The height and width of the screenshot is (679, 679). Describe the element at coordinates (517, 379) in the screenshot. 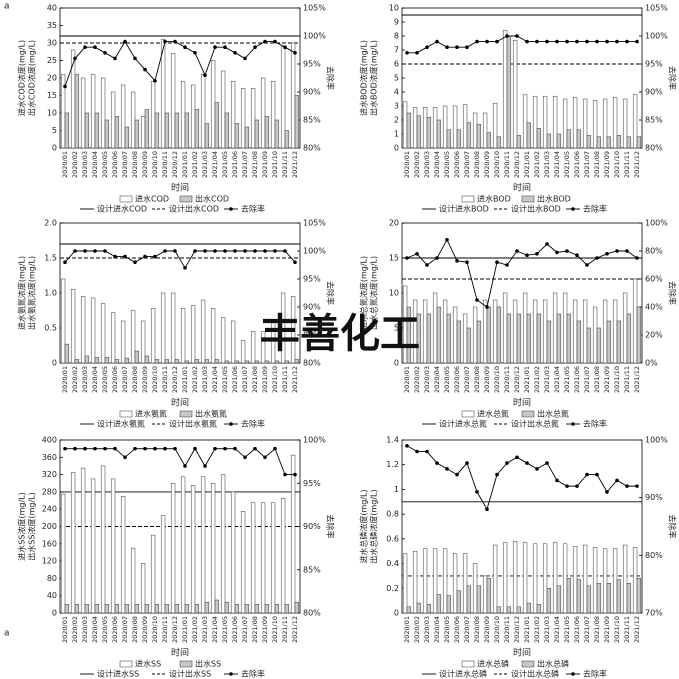

I see `x-tick-label: 2020/12` at that location.